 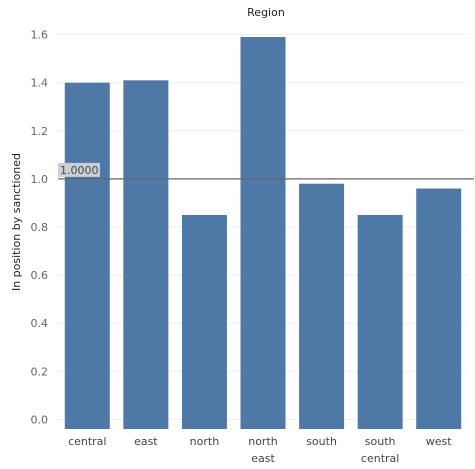 I want to click on y-tick-label: 1.6, so click(x=40, y=35).